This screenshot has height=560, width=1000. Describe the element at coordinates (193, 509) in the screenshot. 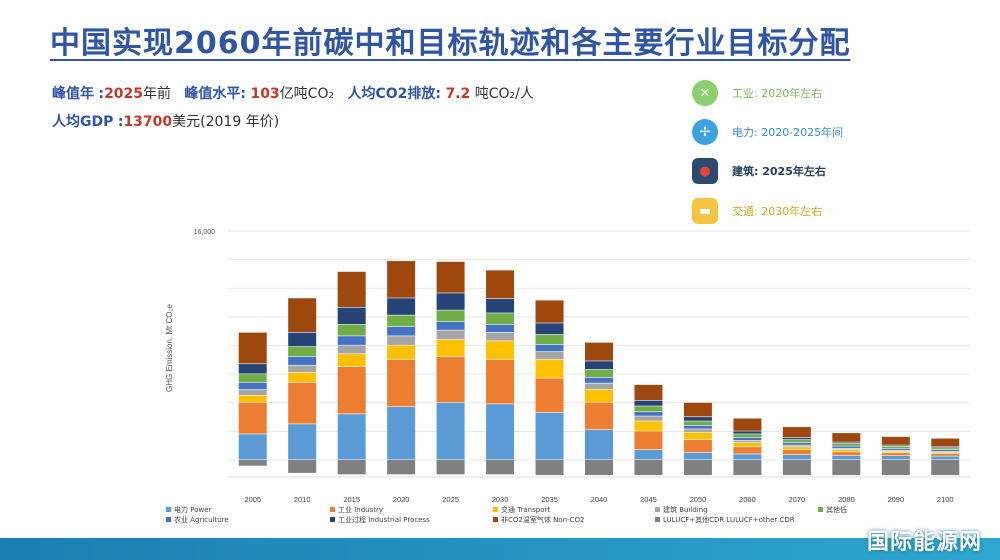

I see `legend-label: 电力 Power` at that location.